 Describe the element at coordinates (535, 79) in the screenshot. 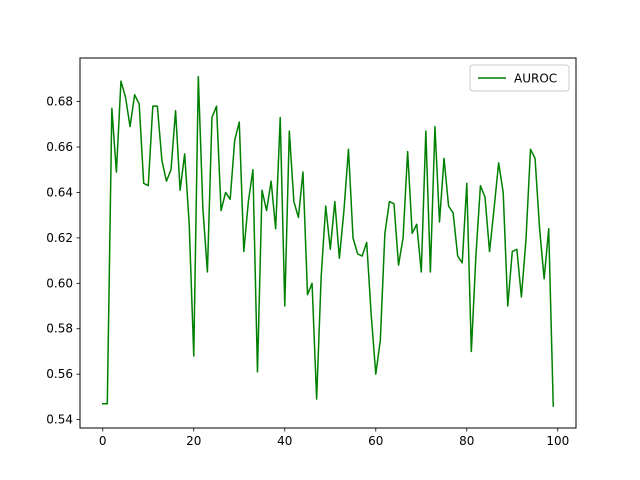

I see `legend-label: AUROC` at that location.